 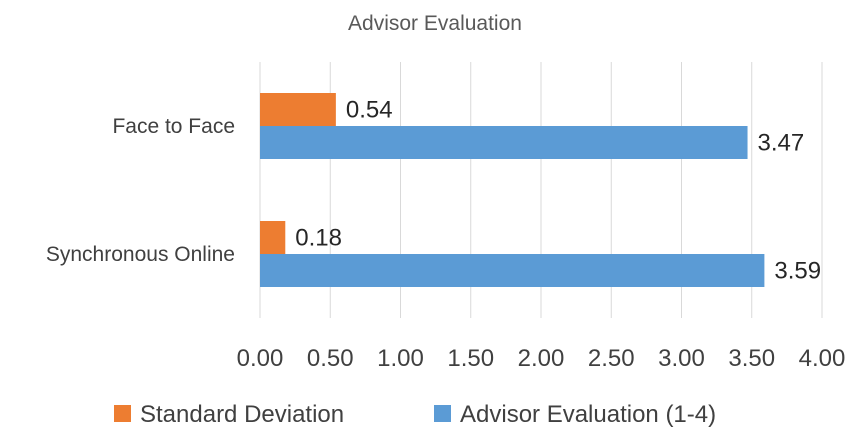 I want to click on x-tick-label: 2.00, so click(x=541, y=358).